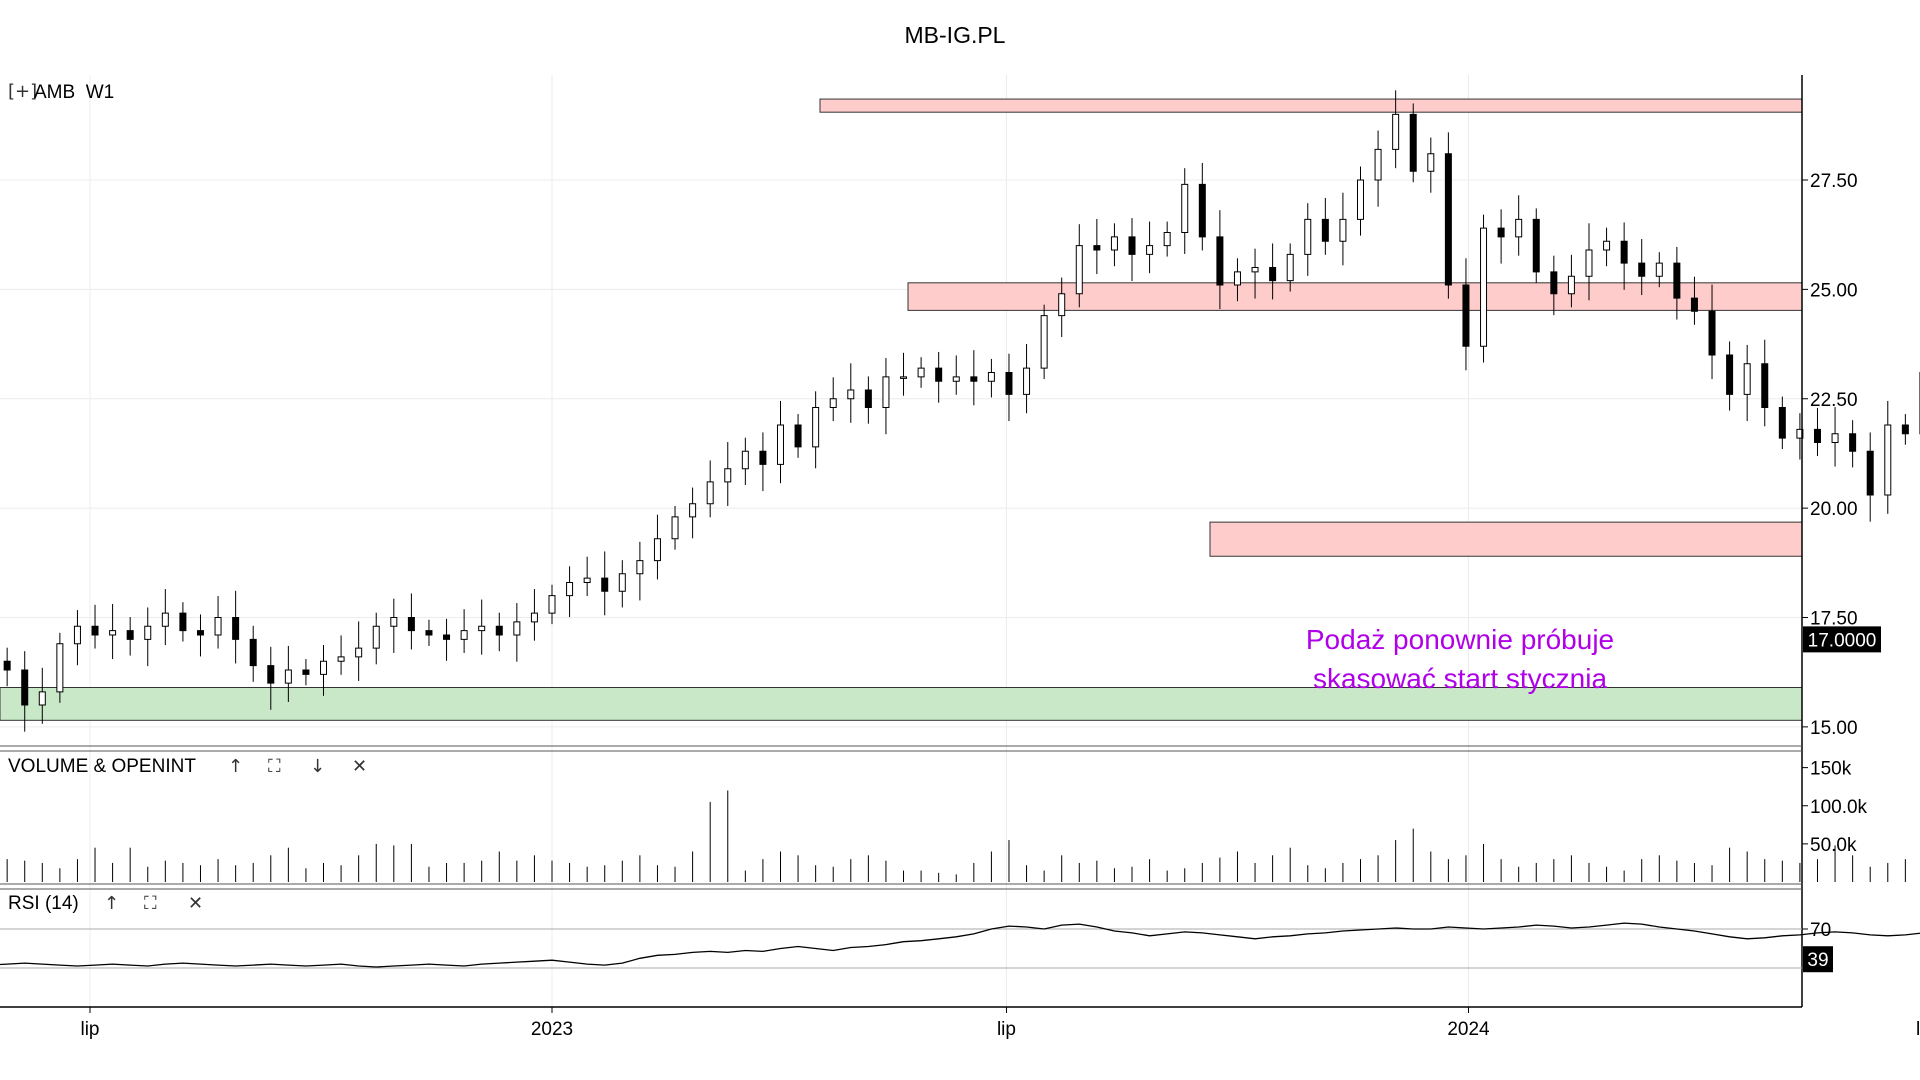  What do you see at coordinates (1355, 296) in the screenshot?
I see `supply-zone` at bounding box center [1355, 296].